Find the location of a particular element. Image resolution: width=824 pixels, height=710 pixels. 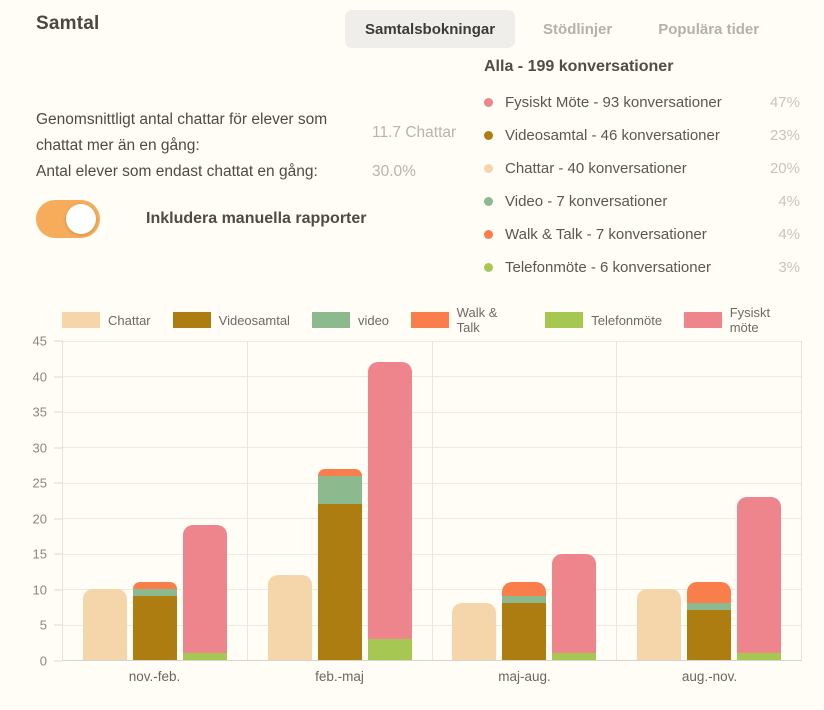

legend-item-walk-talk: Walk & Talk is located at coordinates (467, 320).